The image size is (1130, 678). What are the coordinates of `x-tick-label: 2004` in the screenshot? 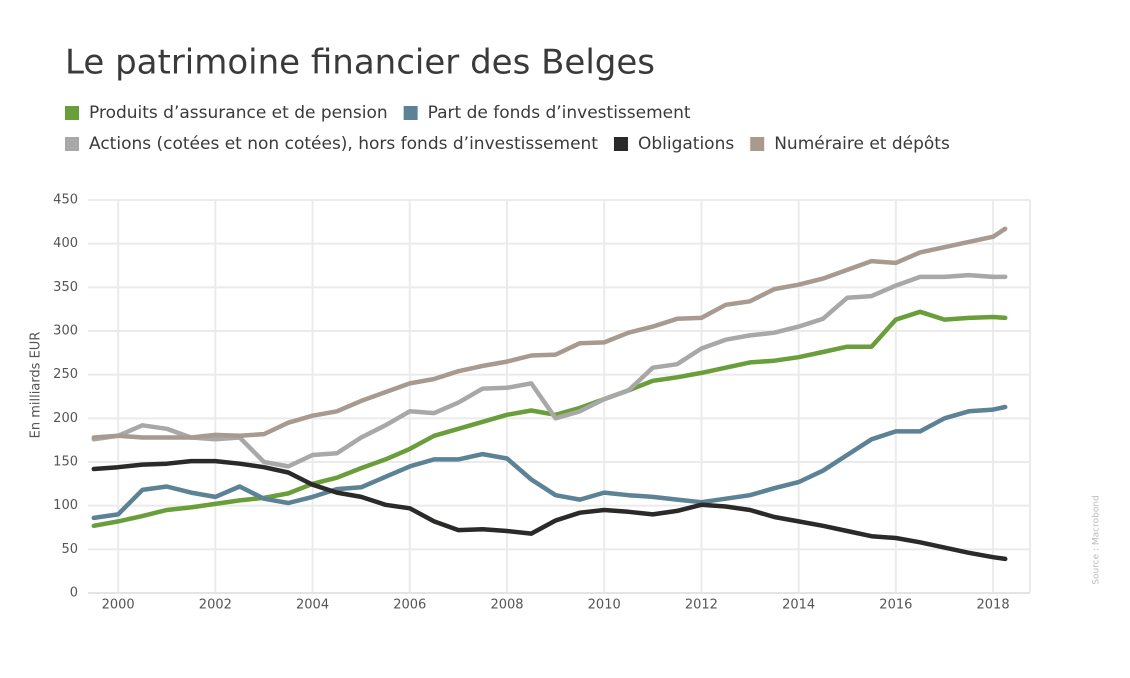 It's located at (312, 605).